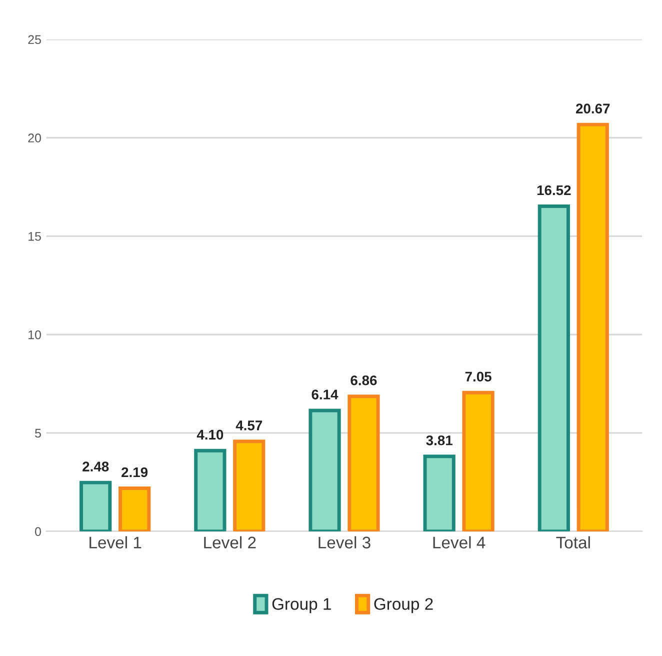 The width and height of the screenshot is (662, 656). What do you see at coordinates (210, 435) in the screenshot?
I see `data-label: 4.10` at bounding box center [210, 435].